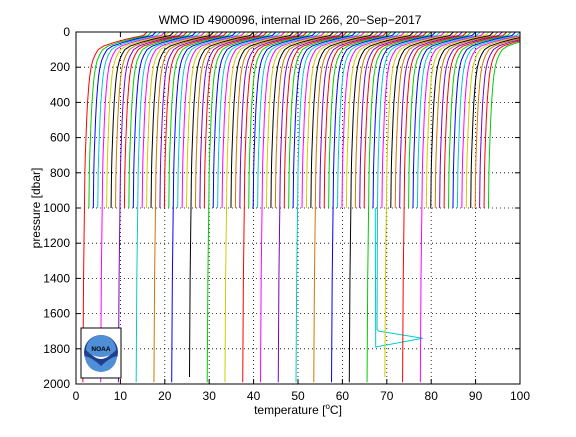 The height and width of the screenshot is (437, 576). Describe the element at coordinates (298, 396) in the screenshot. I see `x-tick-label: 50` at that location.